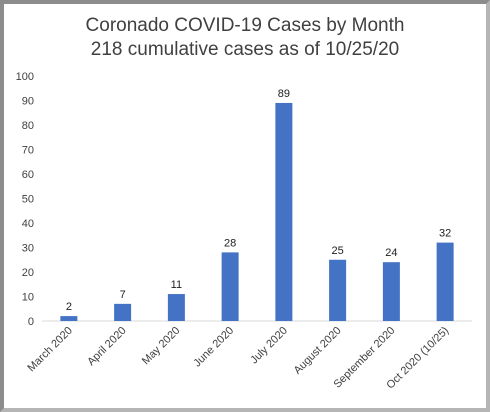 This screenshot has width=490, height=412. Describe the element at coordinates (445, 234) in the screenshot. I see `data-label: 32` at that location.